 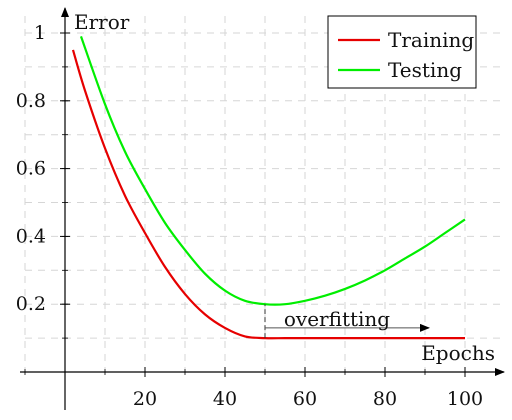 I want to click on annotation-layer: overfitting, so click(x=347, y=321).